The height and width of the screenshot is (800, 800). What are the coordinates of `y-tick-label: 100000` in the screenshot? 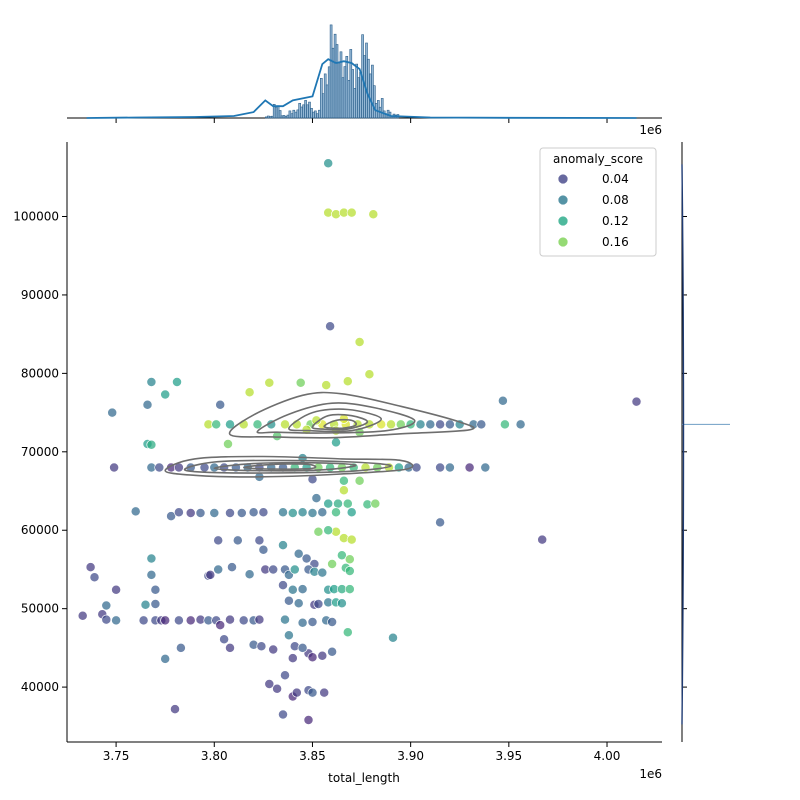 It's located at (36, 217).